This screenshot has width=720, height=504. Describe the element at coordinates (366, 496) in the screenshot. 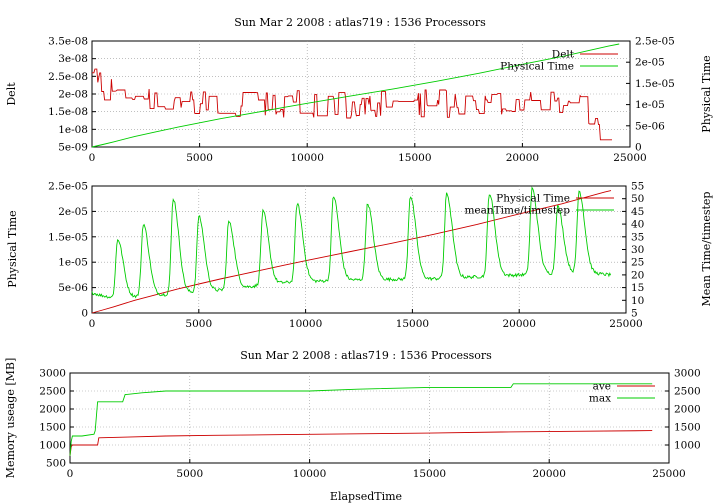

I see `x-axis-label: ElapsedTime` at that location.